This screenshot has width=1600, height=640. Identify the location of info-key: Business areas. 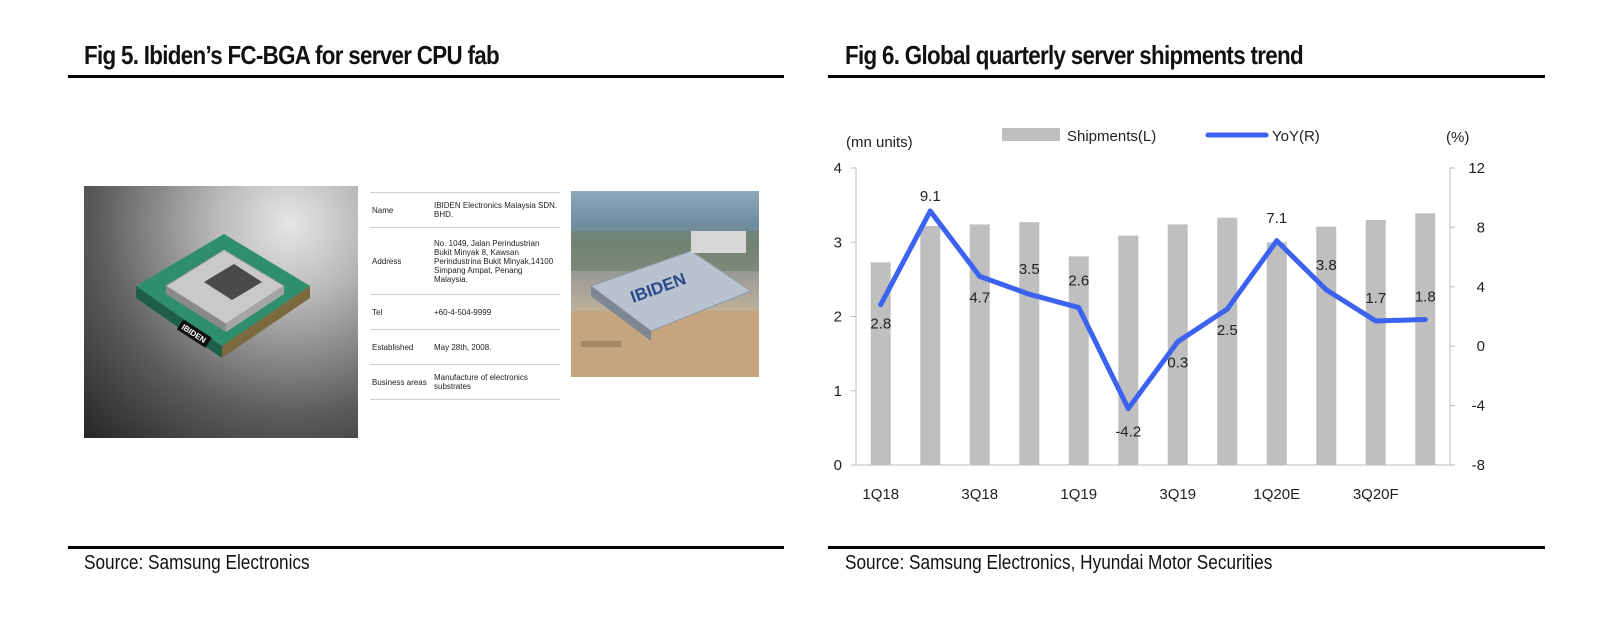
(401, 382).